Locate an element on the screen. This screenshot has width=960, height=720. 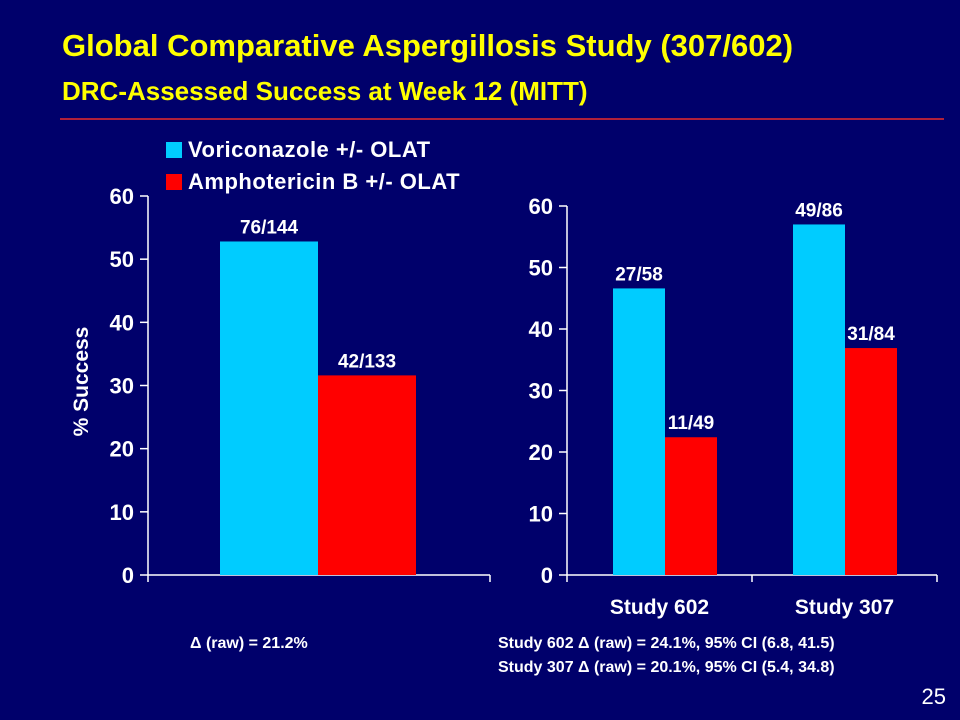
y-tick-label-0-0: 0 is located at coordinates (128, 575).